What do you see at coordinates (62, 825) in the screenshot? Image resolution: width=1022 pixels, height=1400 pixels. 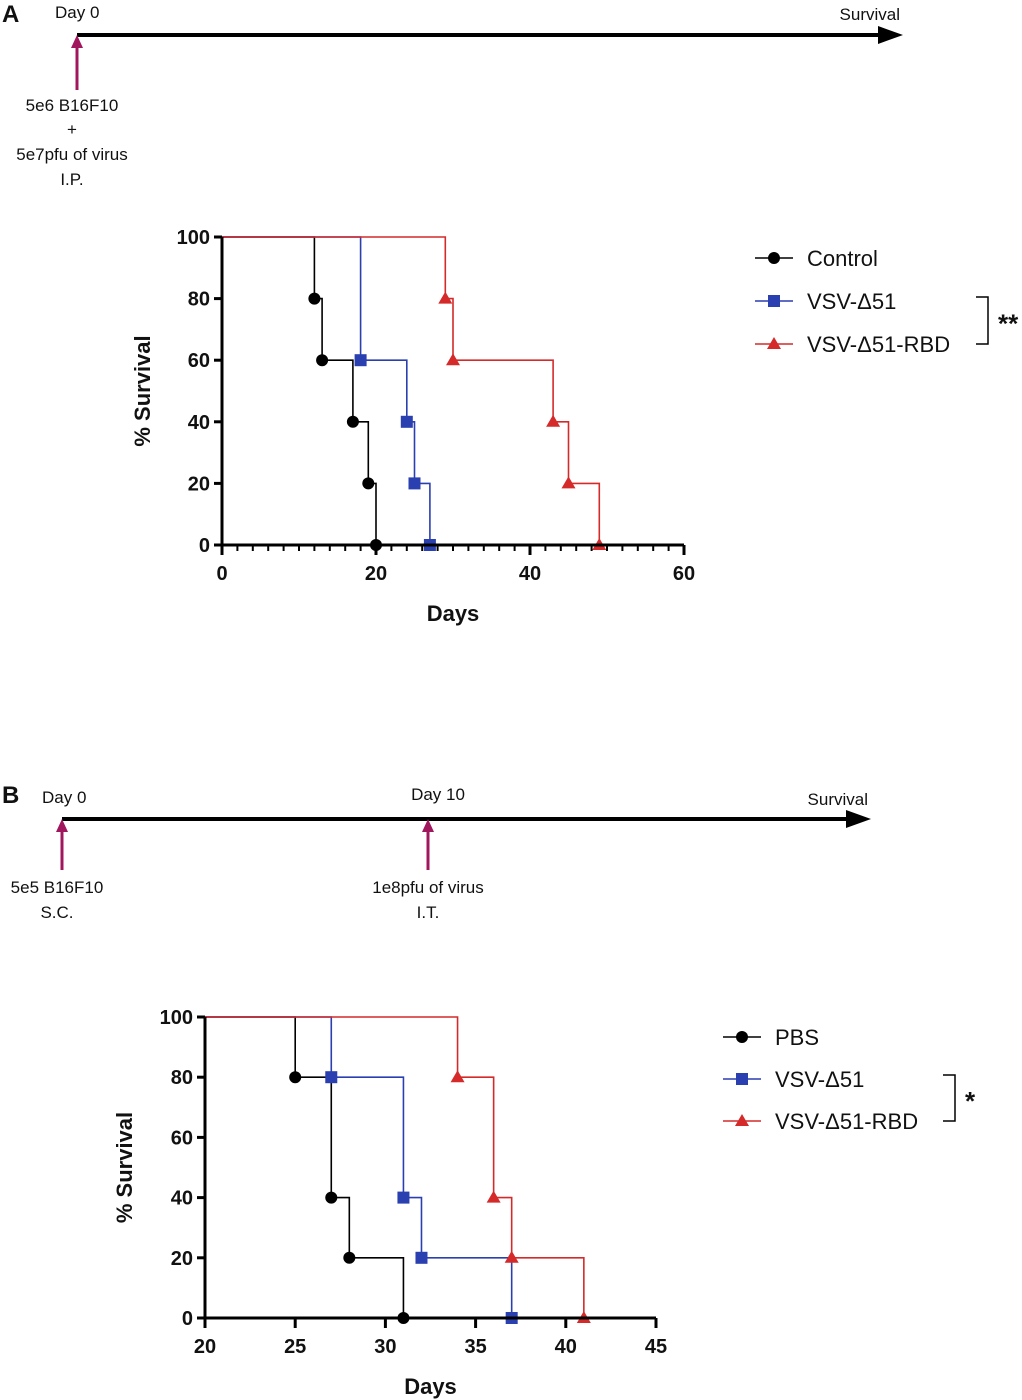 I see `panel-b-injection1-arrowhead` at bounding box center [62, 825].